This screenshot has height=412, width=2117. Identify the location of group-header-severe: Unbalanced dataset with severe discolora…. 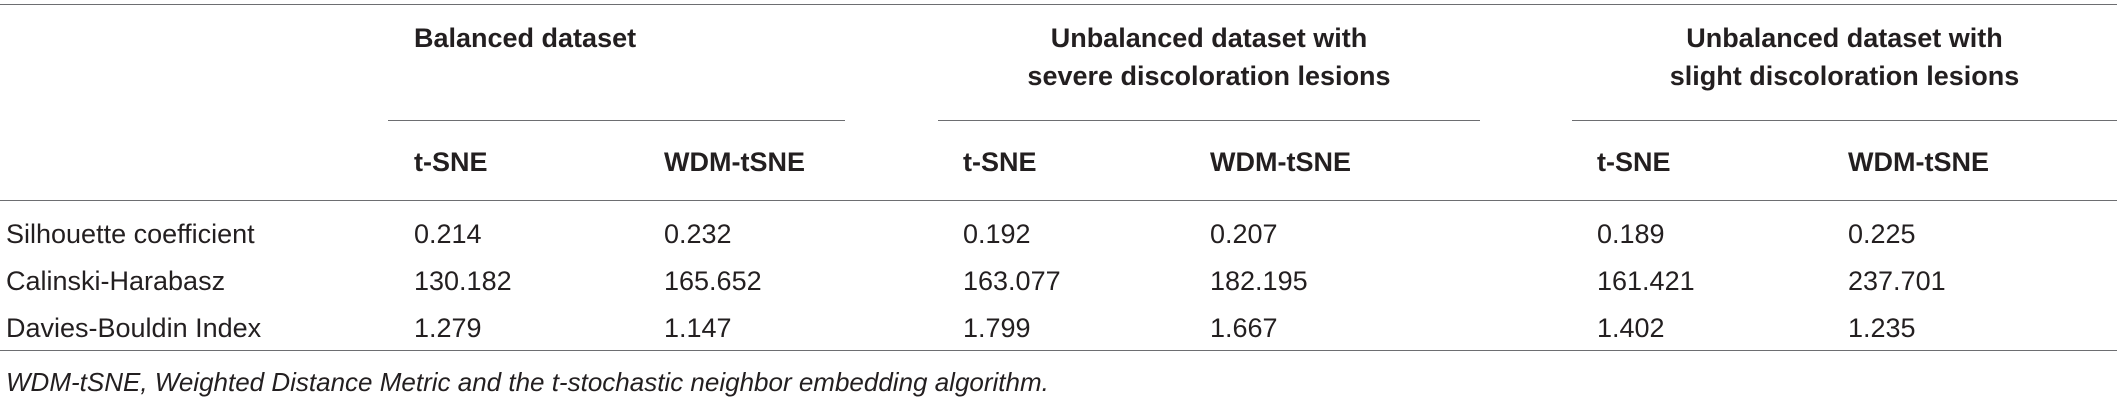
(1209, 57).